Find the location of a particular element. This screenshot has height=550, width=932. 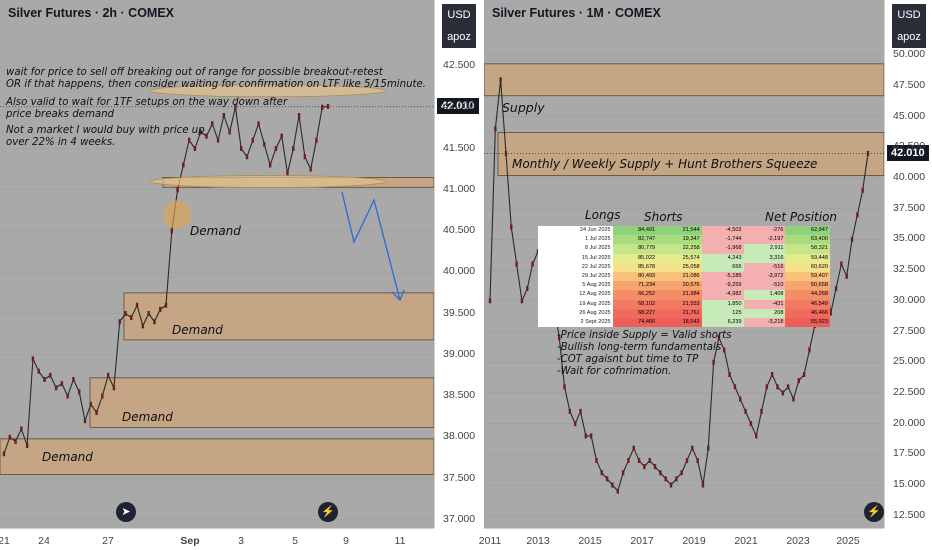

cot-cell: 80,493 is located at coordinates (635, 277).